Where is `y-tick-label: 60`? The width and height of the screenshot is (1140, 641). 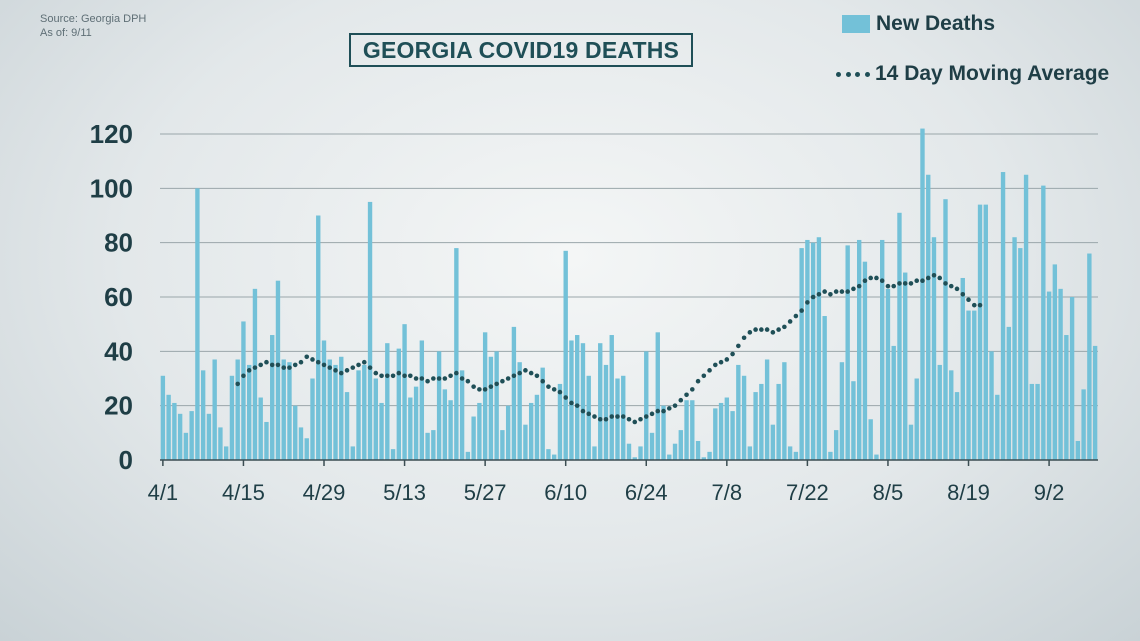 y-tick-label: 60 is located at coordinates (118, 297).